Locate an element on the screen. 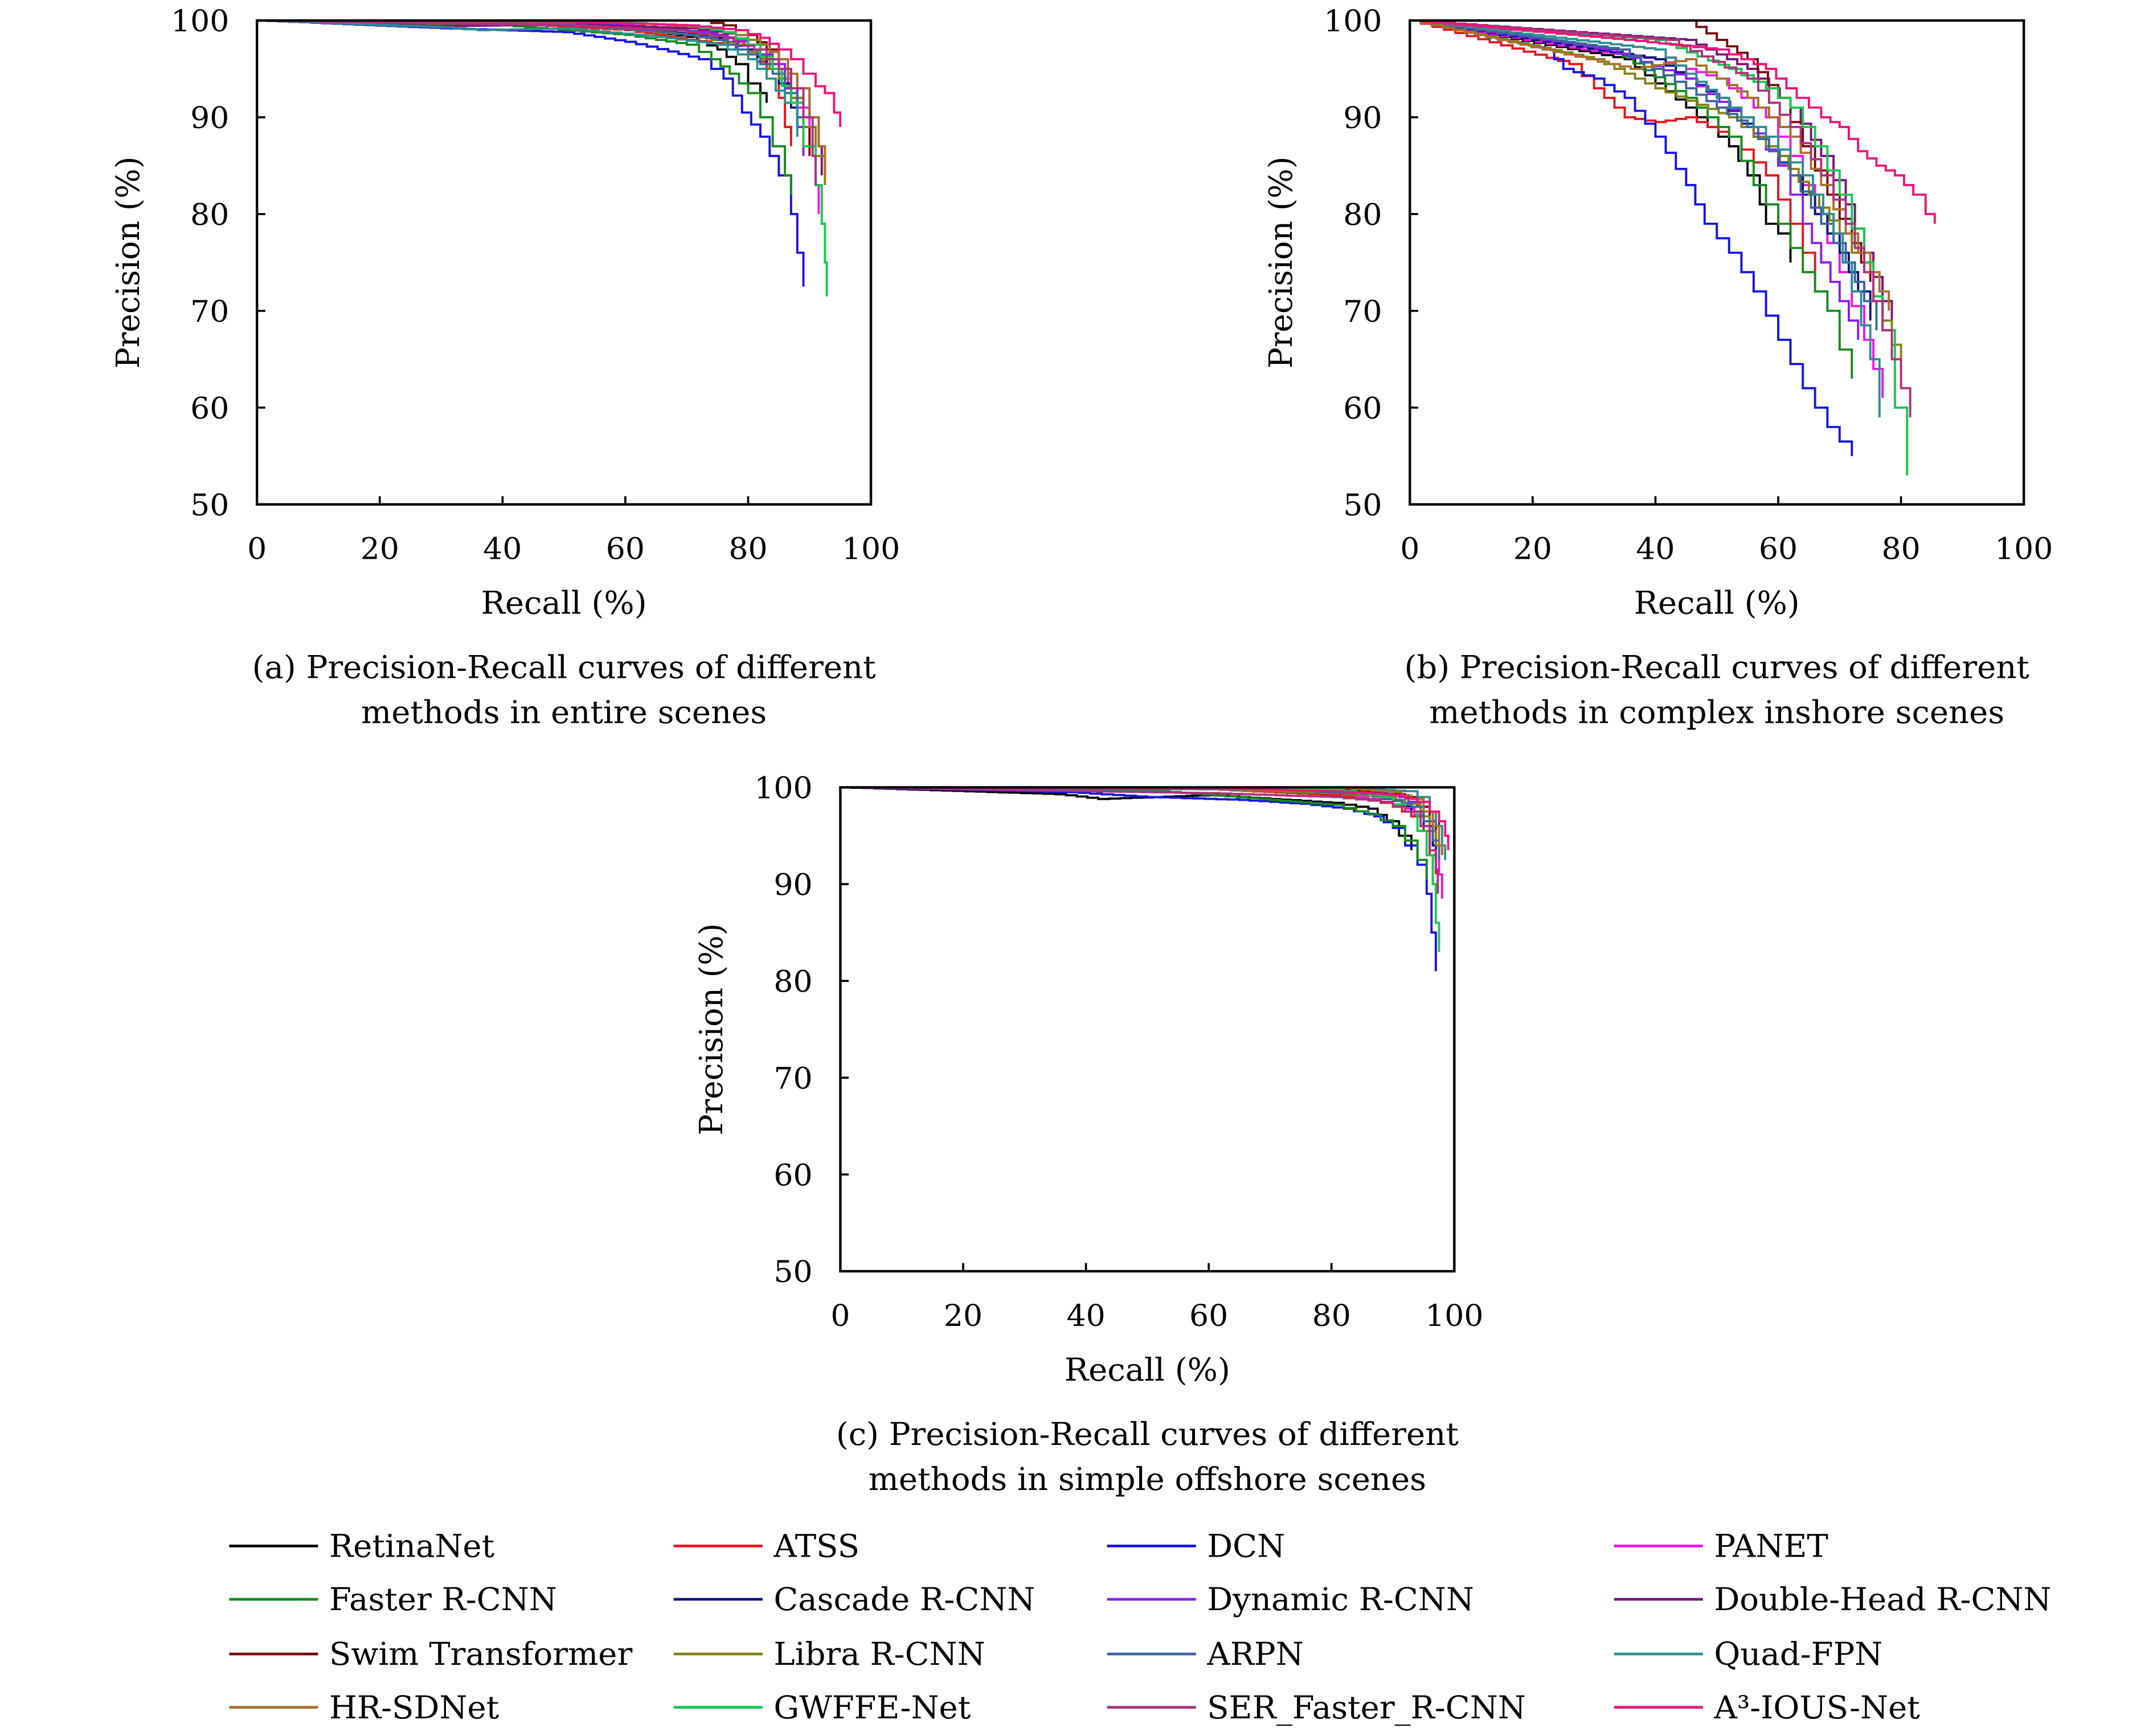  curve-atss is located at coordinates (1138, 830).